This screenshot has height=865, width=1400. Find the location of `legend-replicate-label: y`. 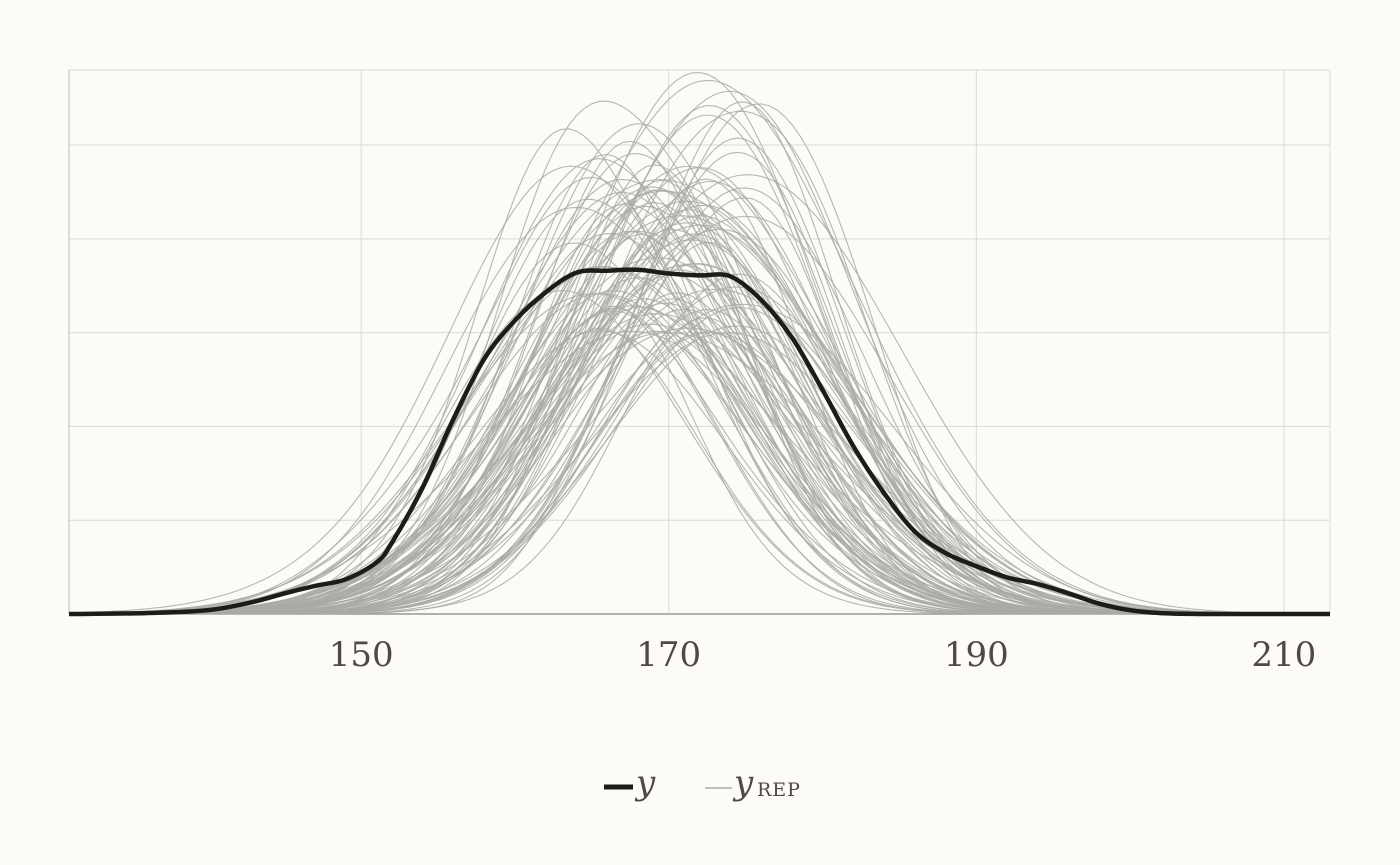

legend-replicate-label: y is located at coordinates (743, 783).